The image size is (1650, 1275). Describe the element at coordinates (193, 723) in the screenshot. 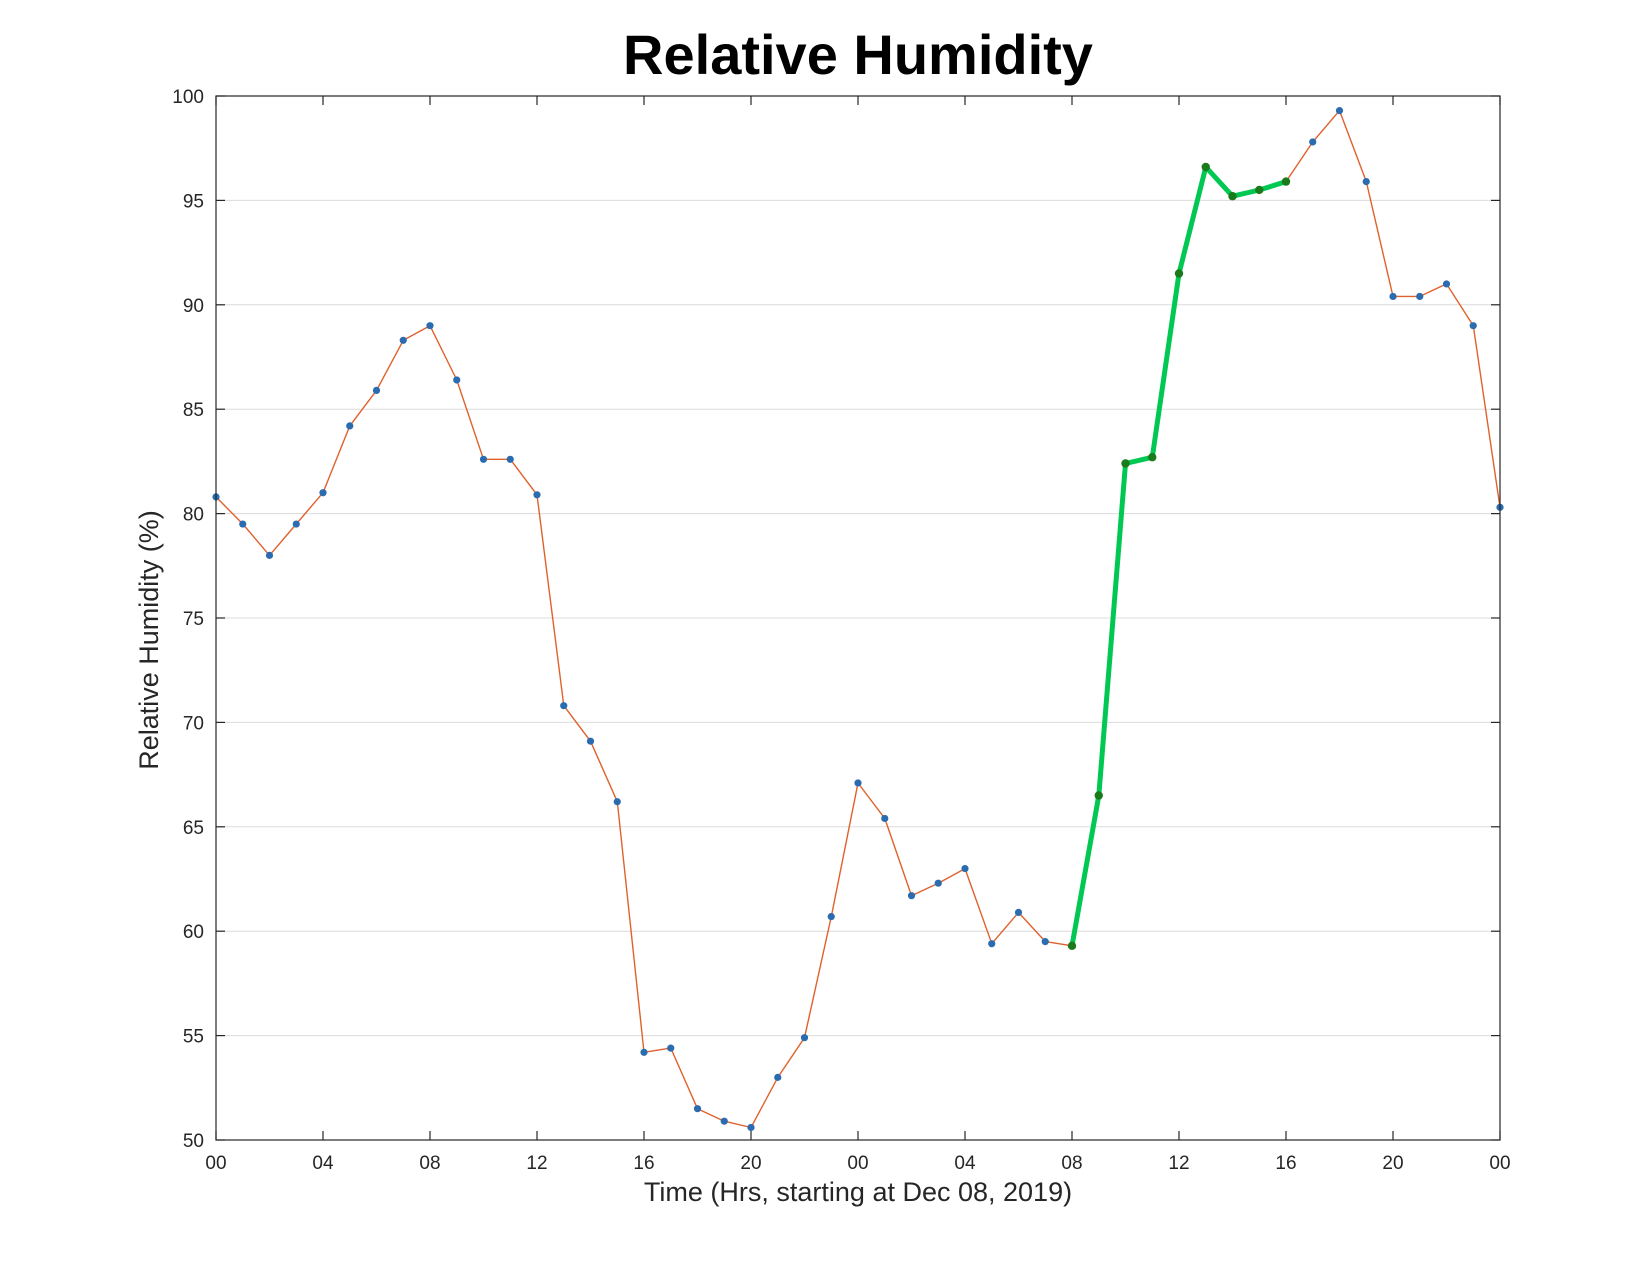

I see `y-tick-label: 70` at that location.